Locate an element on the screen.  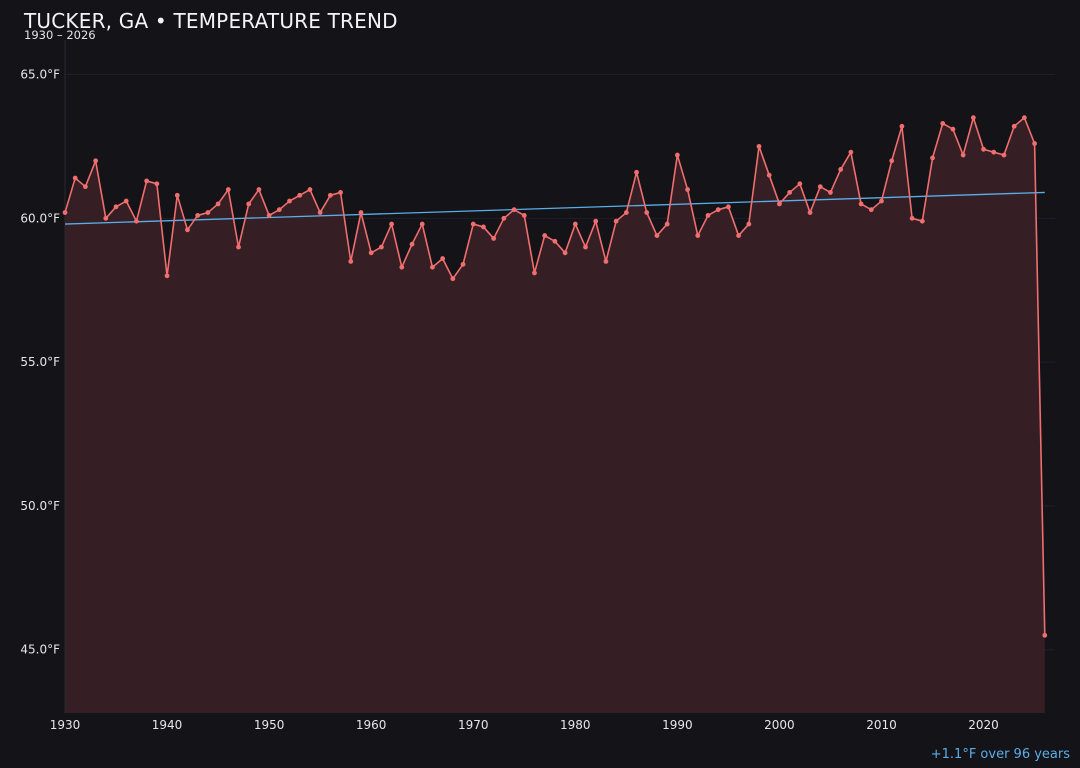
y-tick-labels: 45.0°F 50.0°F 55.0°F 60.0°F 65.0°F is located at coordinates (40, 362).